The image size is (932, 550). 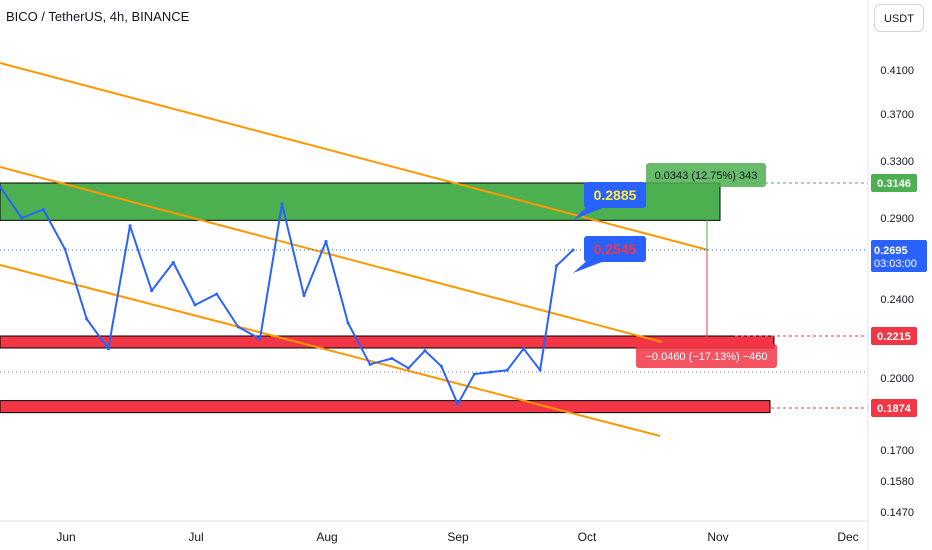 I want to click on current-price-tag, so click(x=899, y=256).